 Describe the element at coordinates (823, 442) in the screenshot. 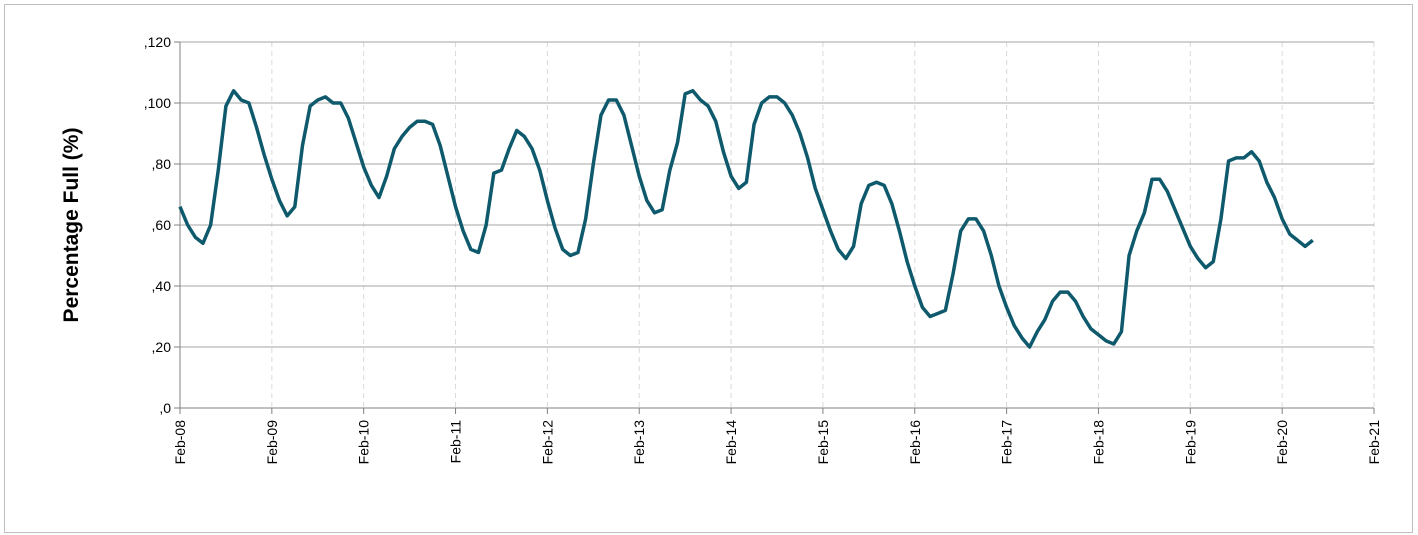

I see `x-tick-label: Feb-15` at that location.